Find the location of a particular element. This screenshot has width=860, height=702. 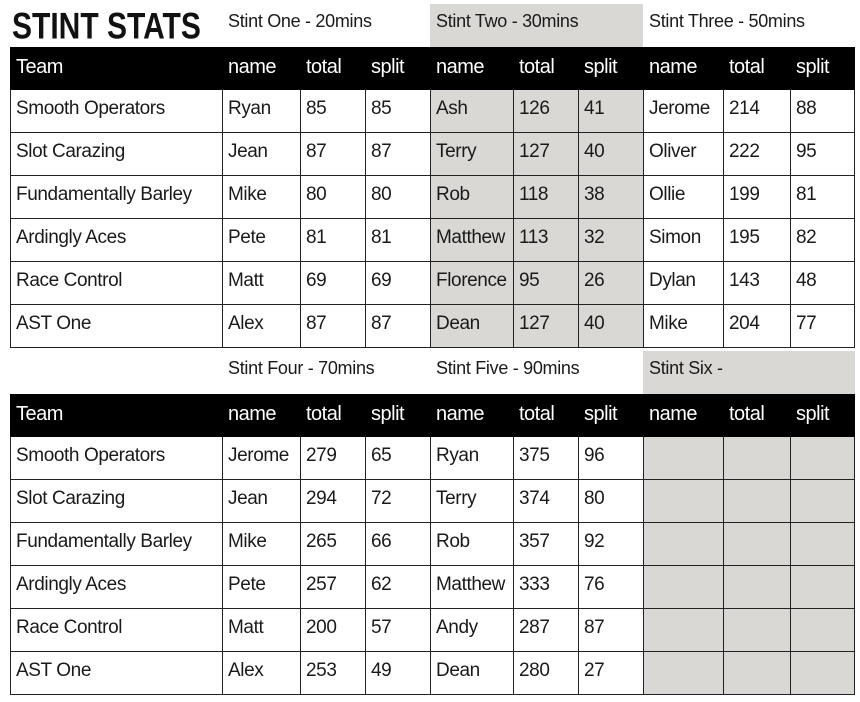

table-cell: 279 is located at coordinates (332, 458).